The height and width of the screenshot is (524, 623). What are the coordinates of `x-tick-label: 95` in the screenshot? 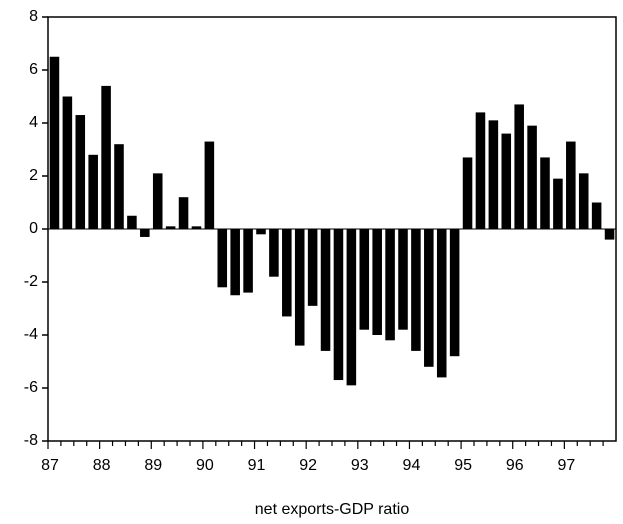 It's located at (463, 465).